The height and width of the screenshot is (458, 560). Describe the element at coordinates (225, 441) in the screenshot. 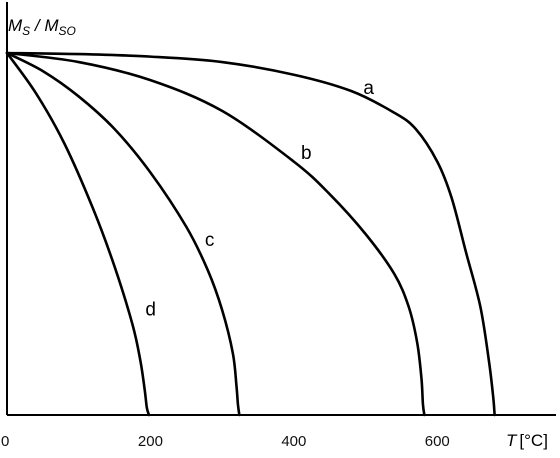

I see `x-ticks: 0 200 400 600` at that location.